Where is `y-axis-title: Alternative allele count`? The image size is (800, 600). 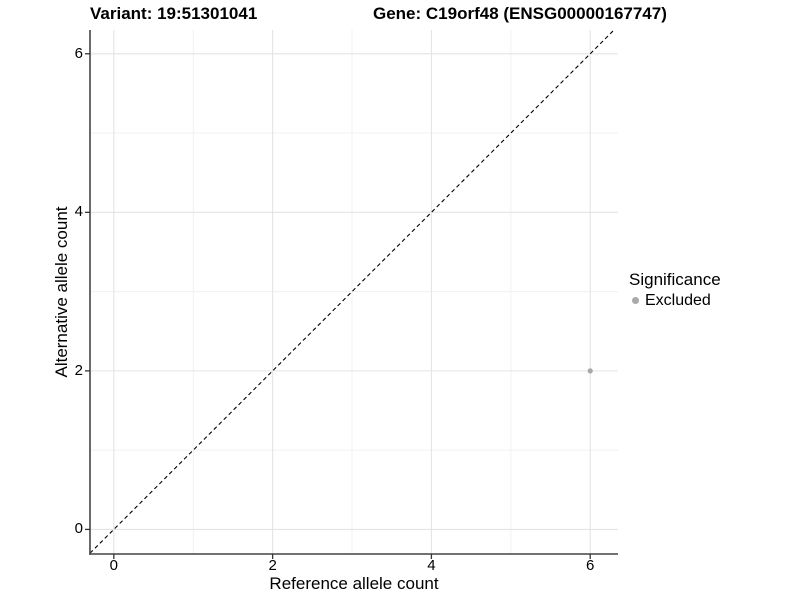
y-axis-title: Alternative allele count is located at coordinates (61, 292).